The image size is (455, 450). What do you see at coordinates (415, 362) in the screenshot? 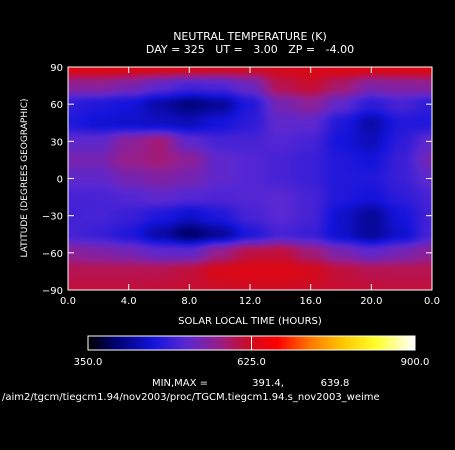
I see `colorbar-tick-label: 900.0` at bounding box center [415, 362].